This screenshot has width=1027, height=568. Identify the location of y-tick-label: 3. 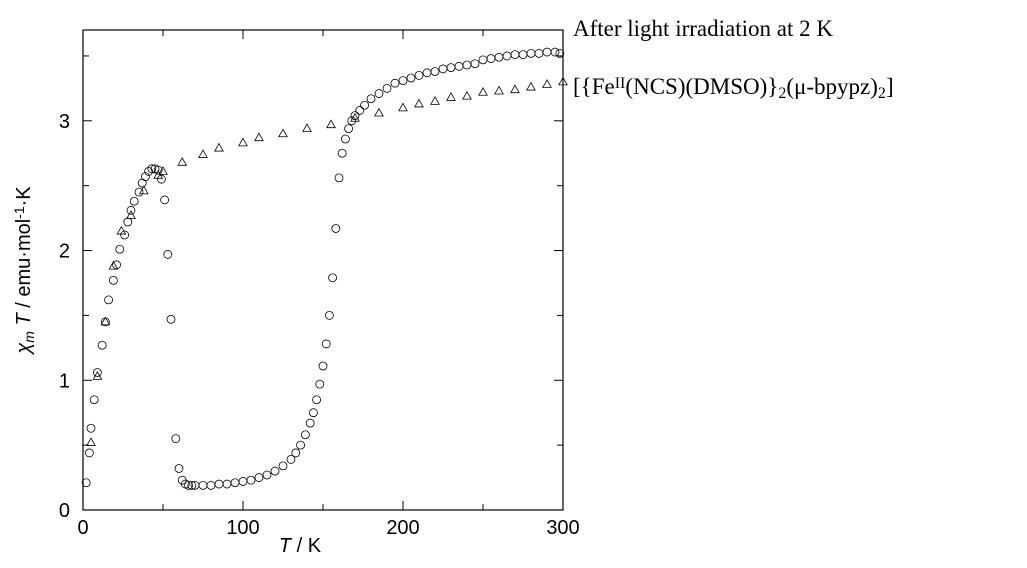
(64, 122).